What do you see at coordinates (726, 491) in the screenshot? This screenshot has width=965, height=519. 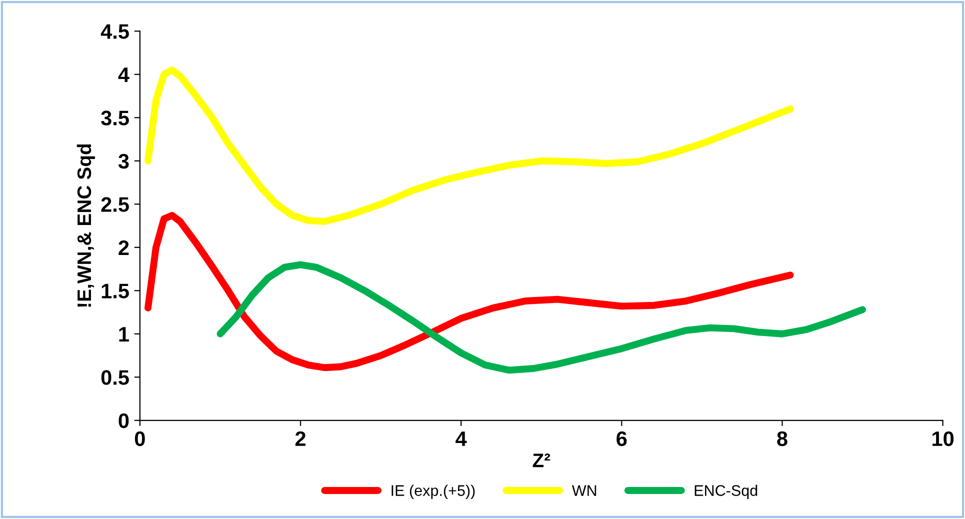 I see `legend-label: ENC-Sqd` at bounding box center [726, 491].